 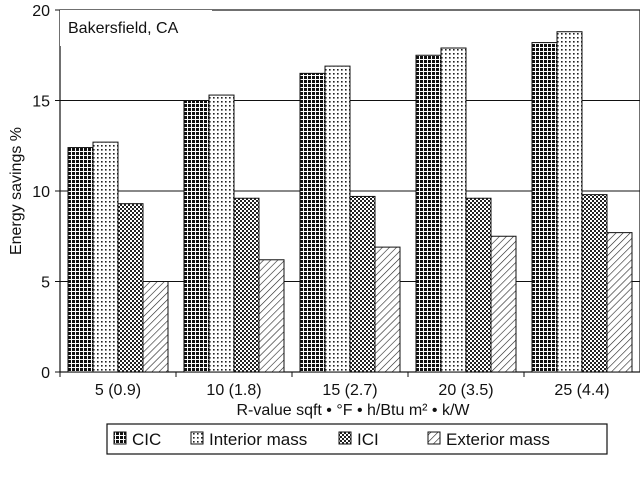 What do you see at coordinates (146, 439) in the screenshot?
I see `legend-label: CIC` at bounding box center [146, 439].